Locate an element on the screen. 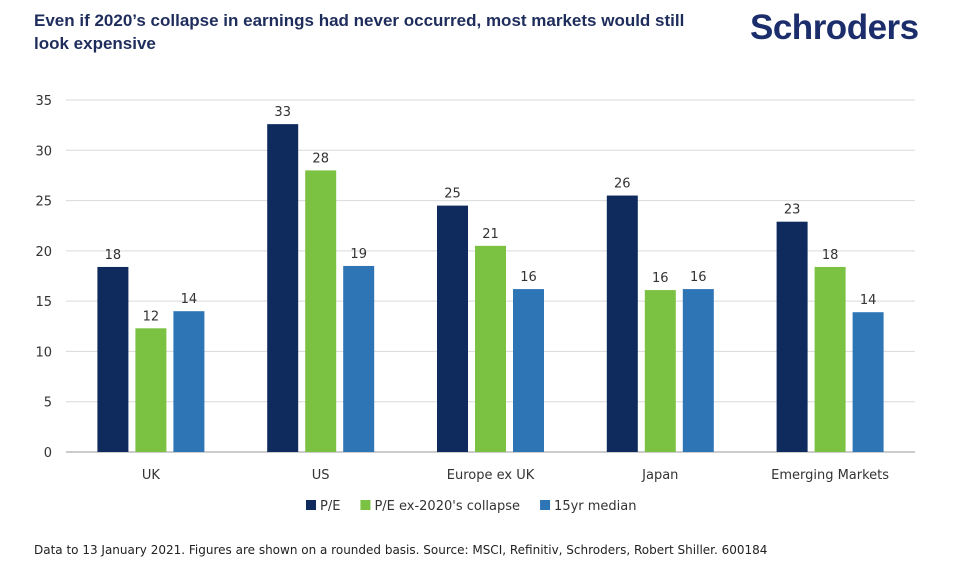  legend-label: P/E is located at coordinates (330, 506).